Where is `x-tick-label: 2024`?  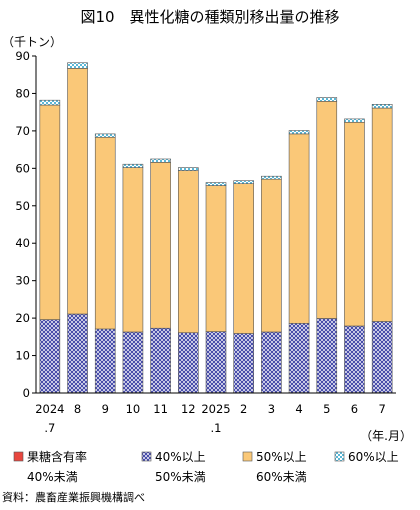
x-tick-label: 2024 is located at coordinates (49, 409).